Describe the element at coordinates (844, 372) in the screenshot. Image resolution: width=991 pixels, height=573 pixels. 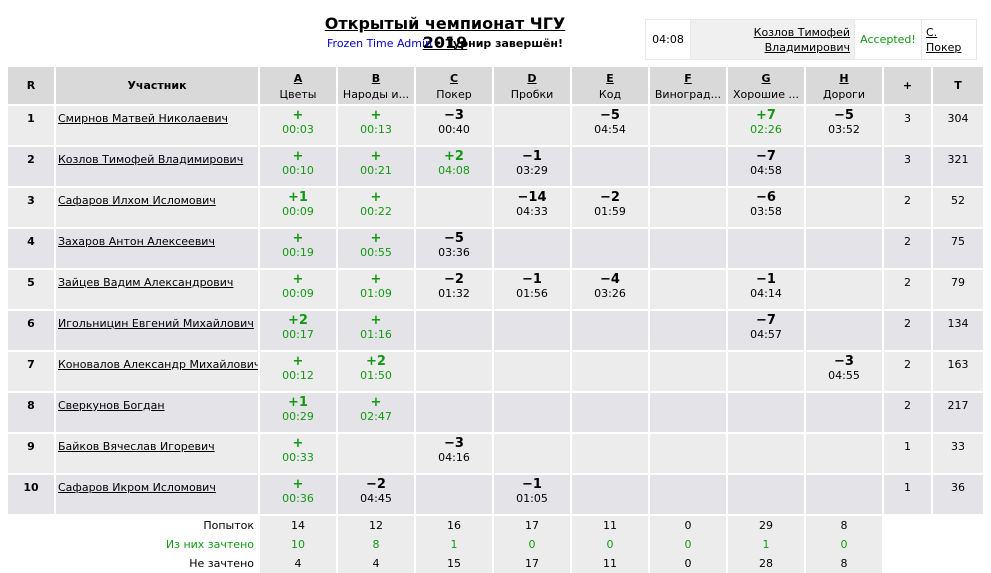
I see `result-cell-h: −3 04:55` at that location.